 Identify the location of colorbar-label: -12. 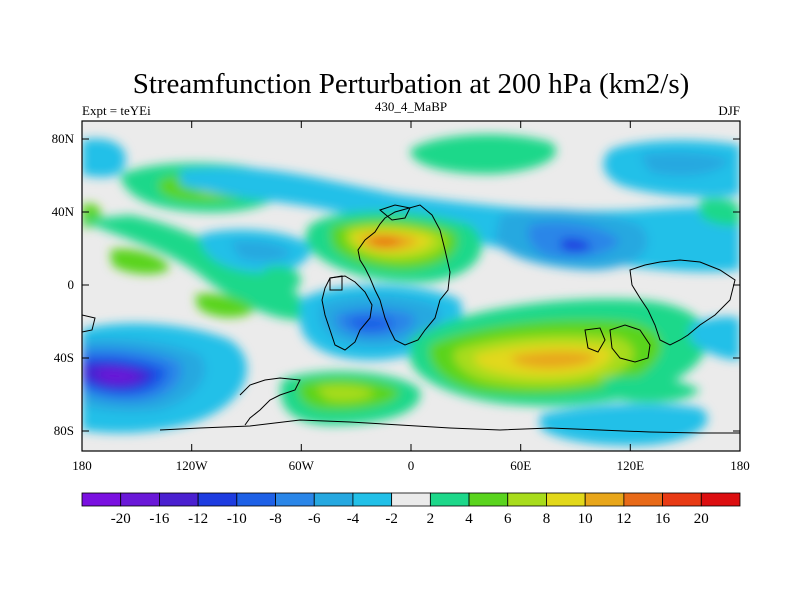
(198, 519).